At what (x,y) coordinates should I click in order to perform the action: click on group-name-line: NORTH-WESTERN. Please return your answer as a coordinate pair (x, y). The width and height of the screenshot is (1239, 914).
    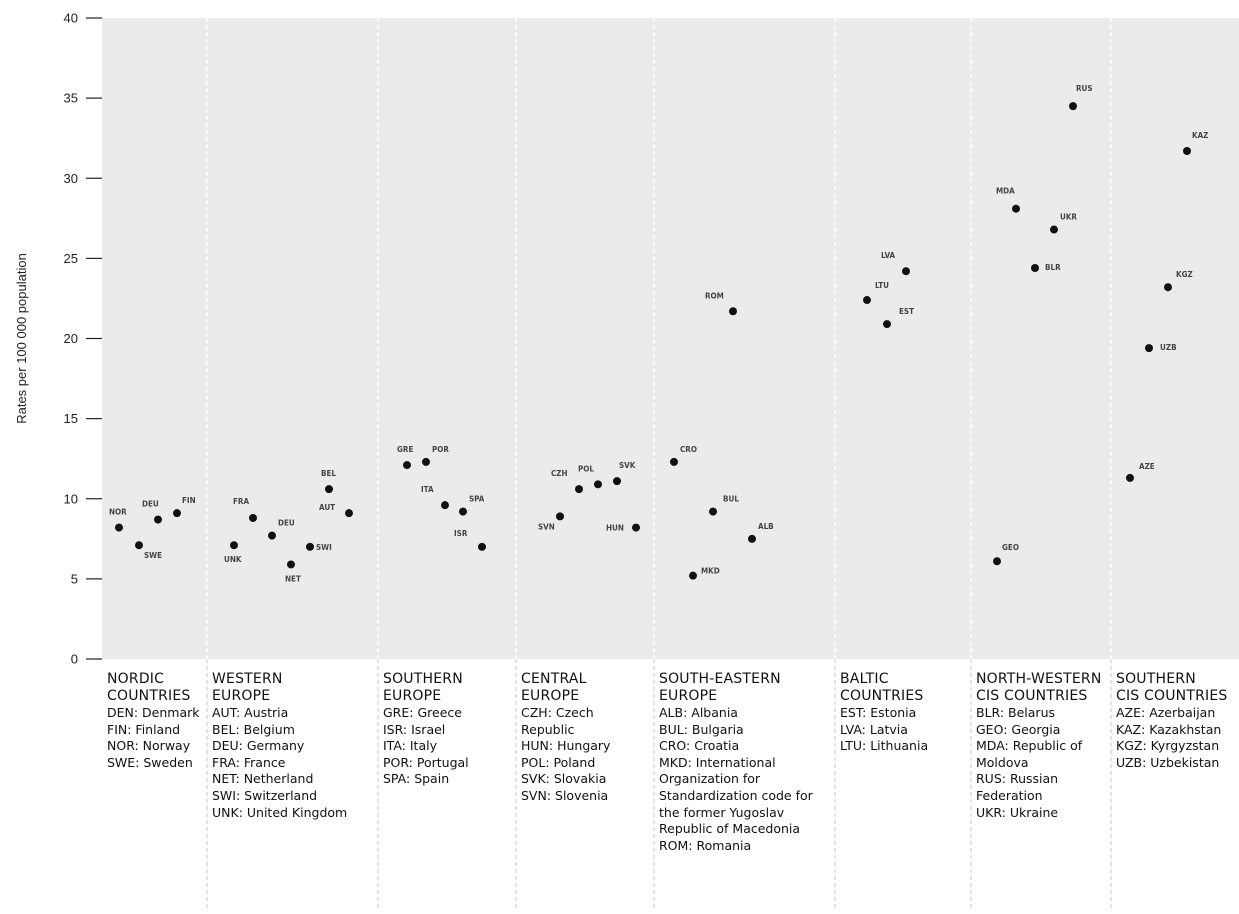
    Looking at the image, I should click on (1039, 679).